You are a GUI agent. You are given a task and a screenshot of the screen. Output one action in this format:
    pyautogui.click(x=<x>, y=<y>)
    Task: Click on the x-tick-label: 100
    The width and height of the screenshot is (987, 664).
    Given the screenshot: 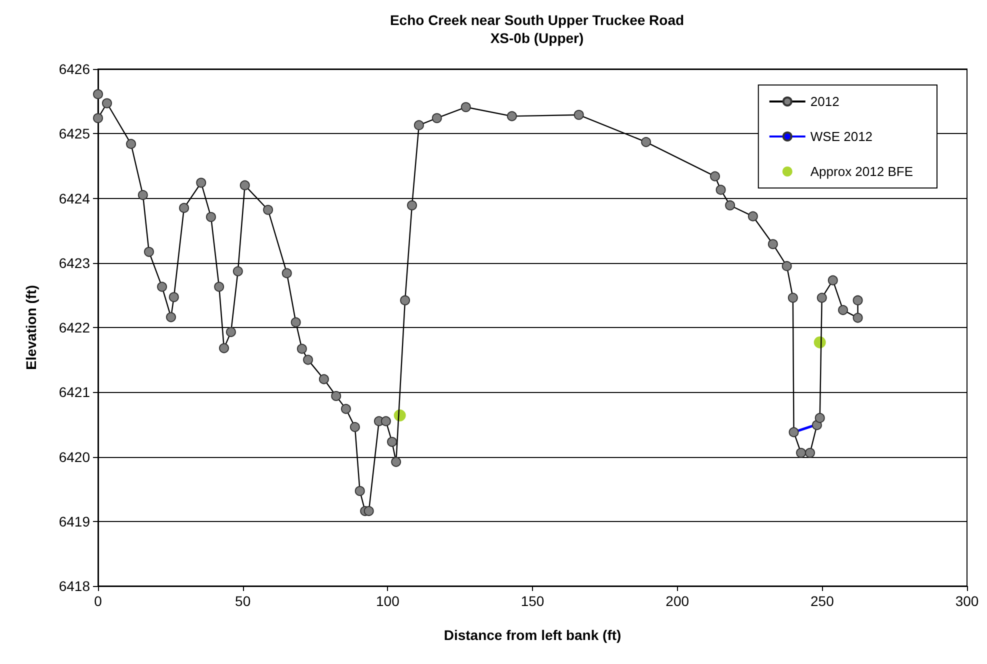 What is the action you would take?
    pyautogui.click(x=388, y=601)
    